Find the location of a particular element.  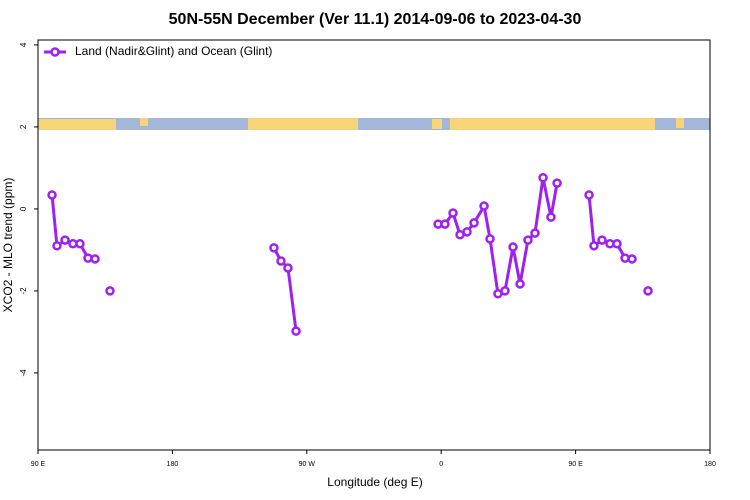

x-axis-label: Longitude (deg E) is located at coordinates (374, 482).